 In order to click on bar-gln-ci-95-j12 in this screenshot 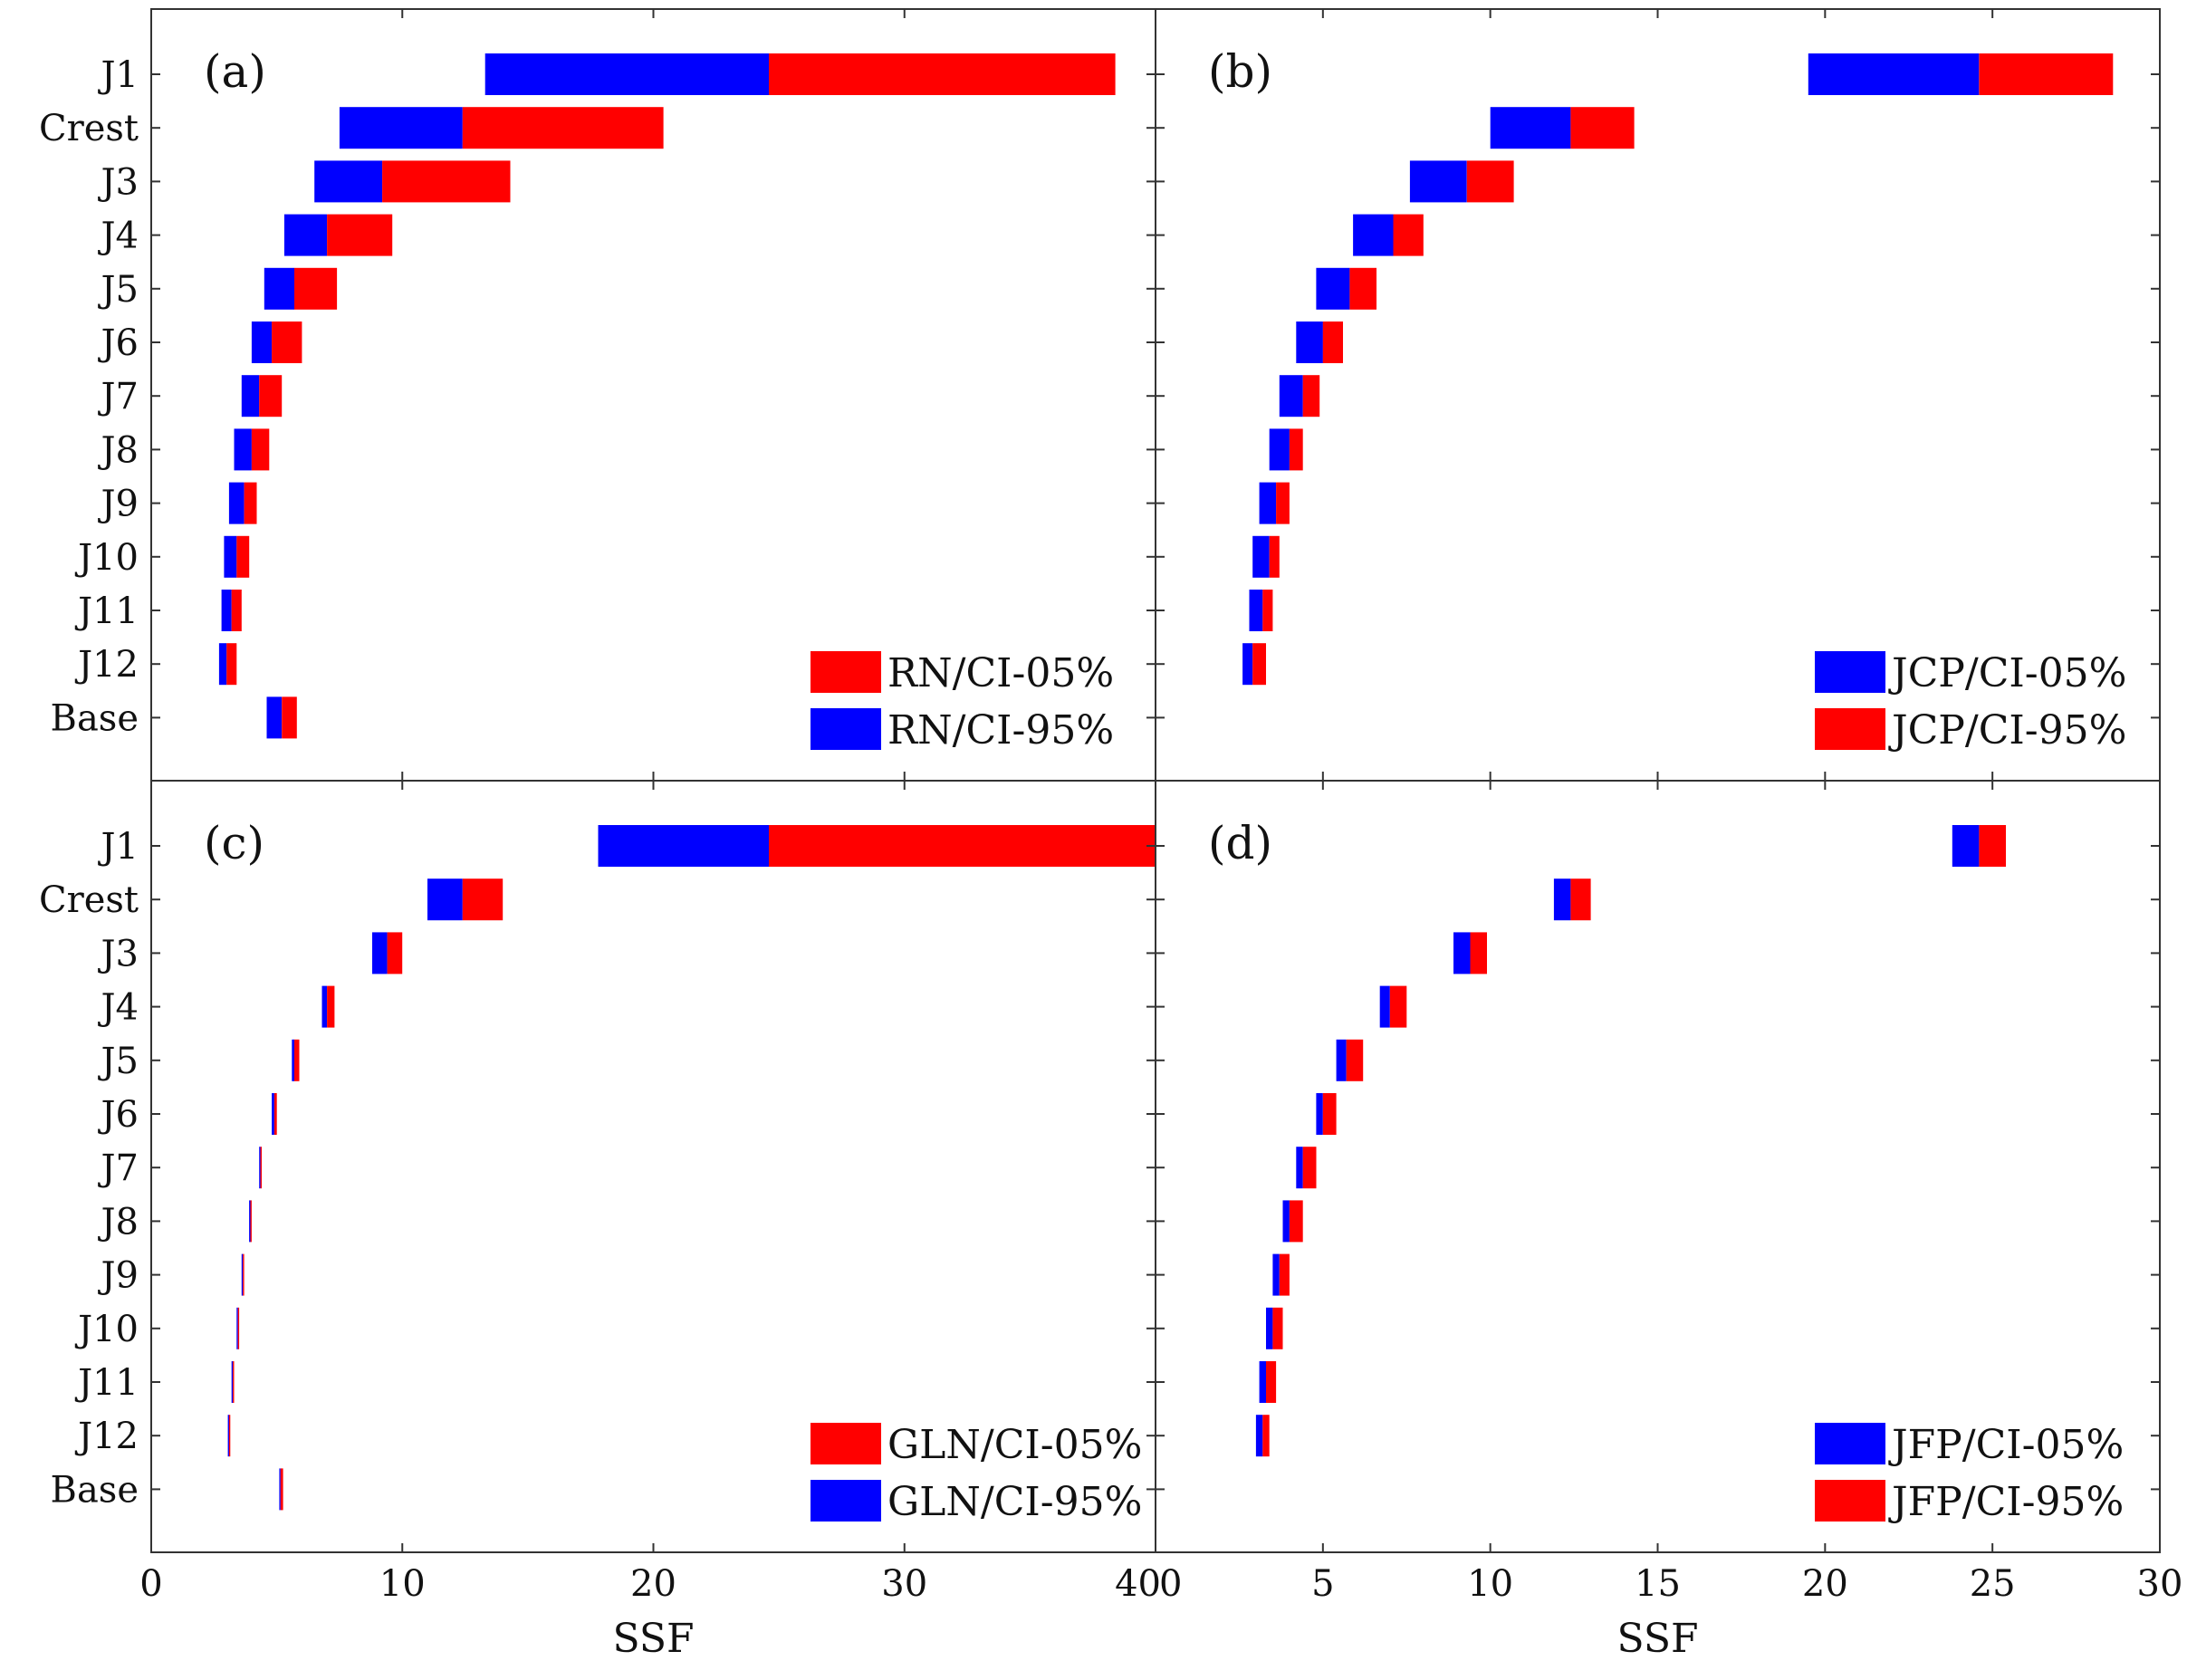, I will do `click(228, 1436)`.